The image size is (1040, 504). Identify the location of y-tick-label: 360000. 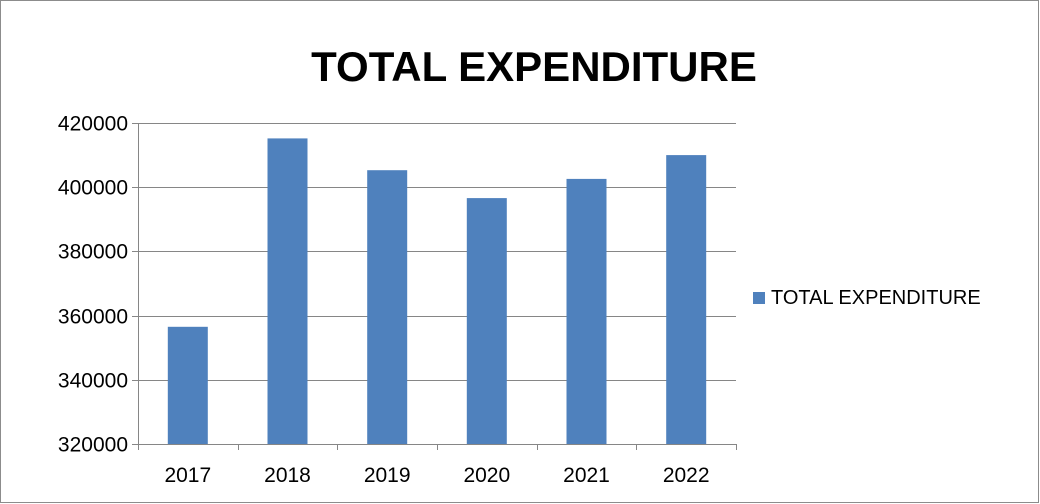
(93, 317).